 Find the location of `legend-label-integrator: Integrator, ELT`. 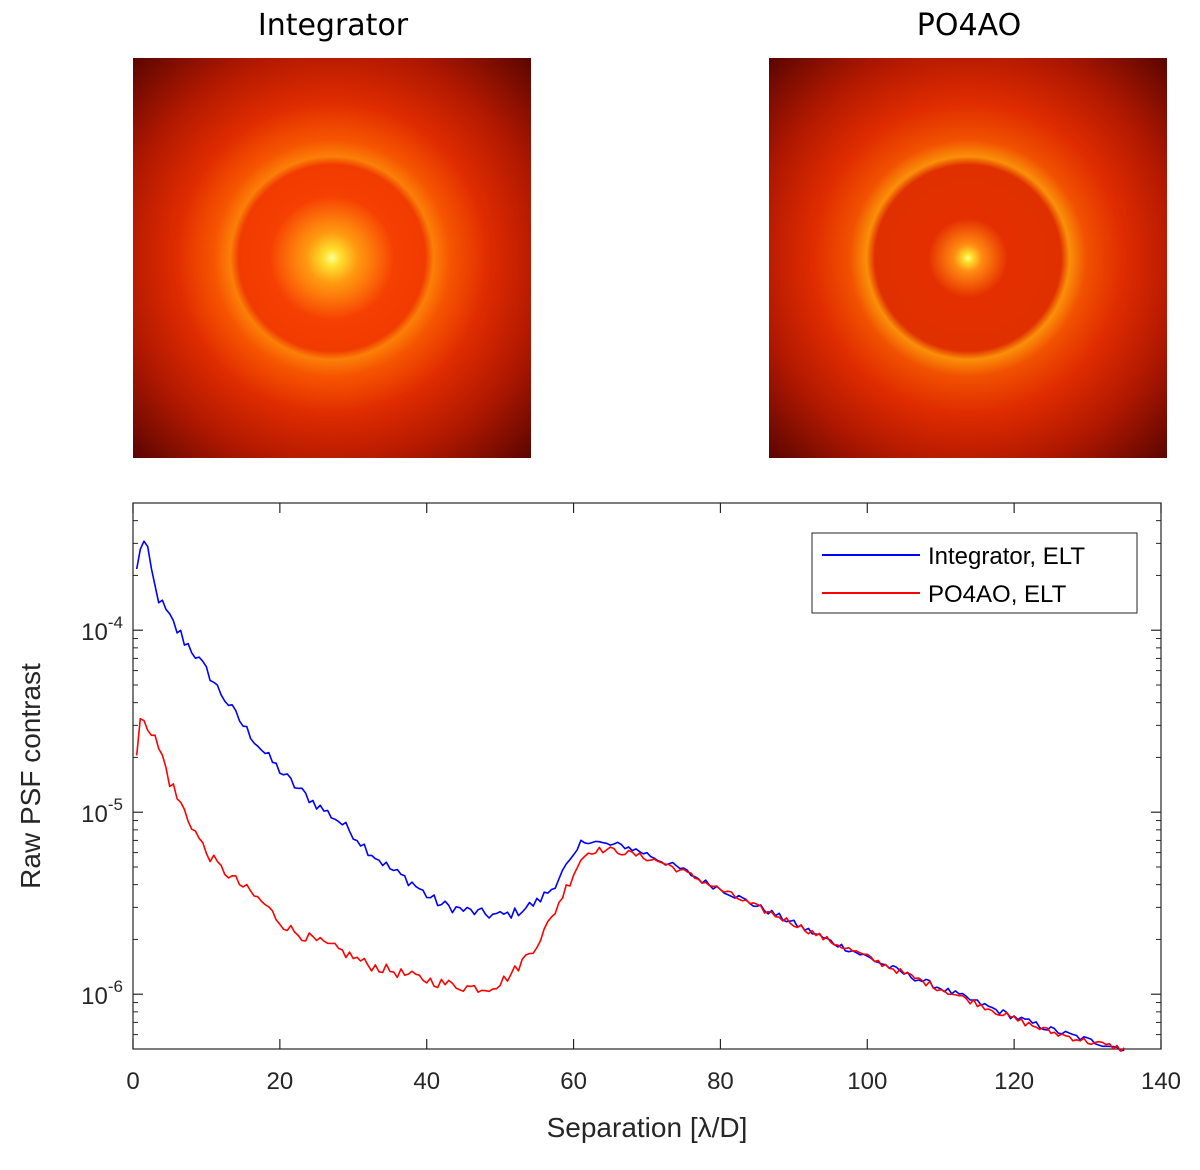

legend-label-integrator: Integrator, ELT is located at coordinates (1006, 556).